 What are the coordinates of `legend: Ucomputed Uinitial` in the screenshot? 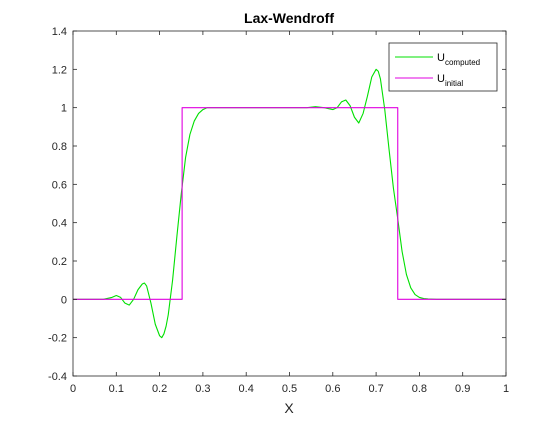 It's located at (443, 67).